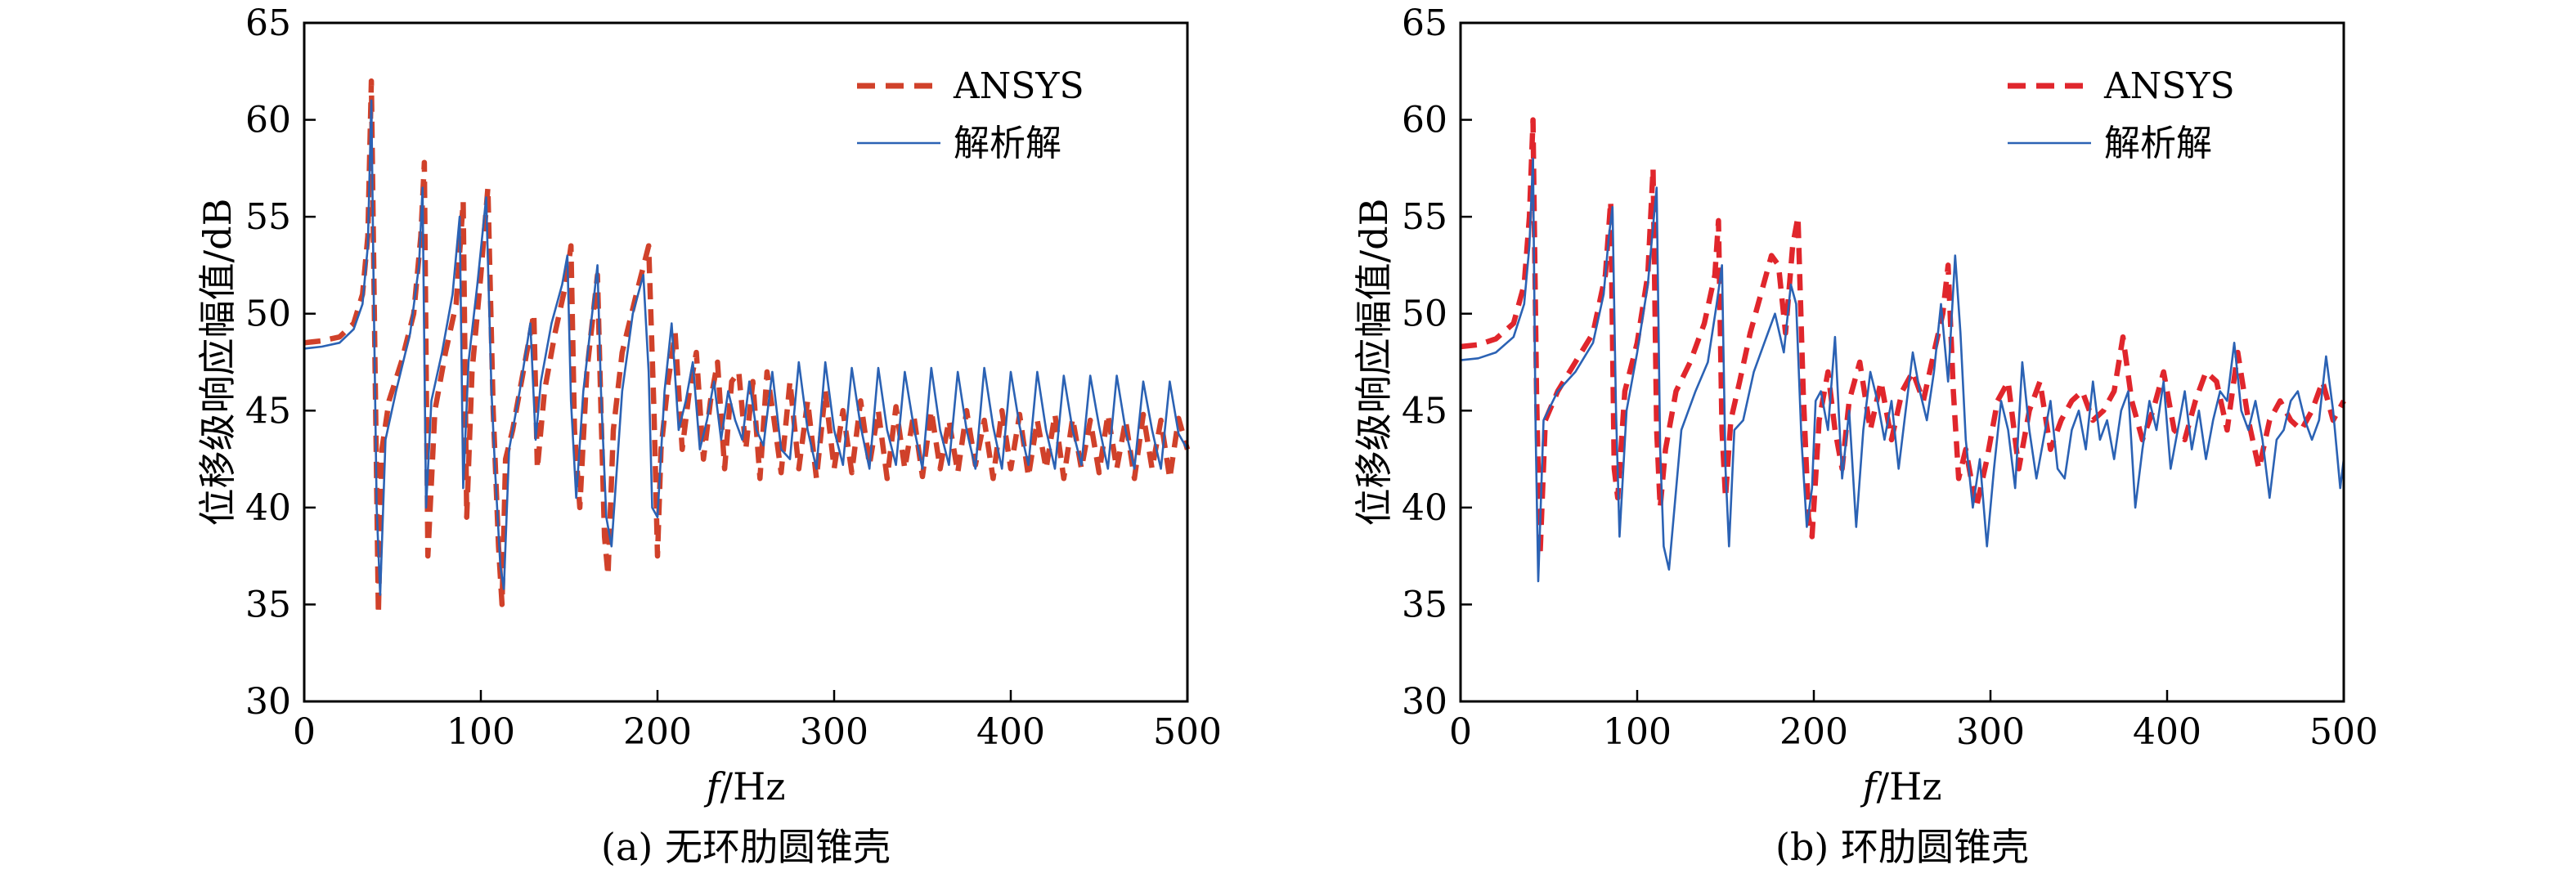  Describe the element at coordinates (1902, 847) in the screenshot. I see `panel-caption: (b) 环肋圆锥壳` at that location.